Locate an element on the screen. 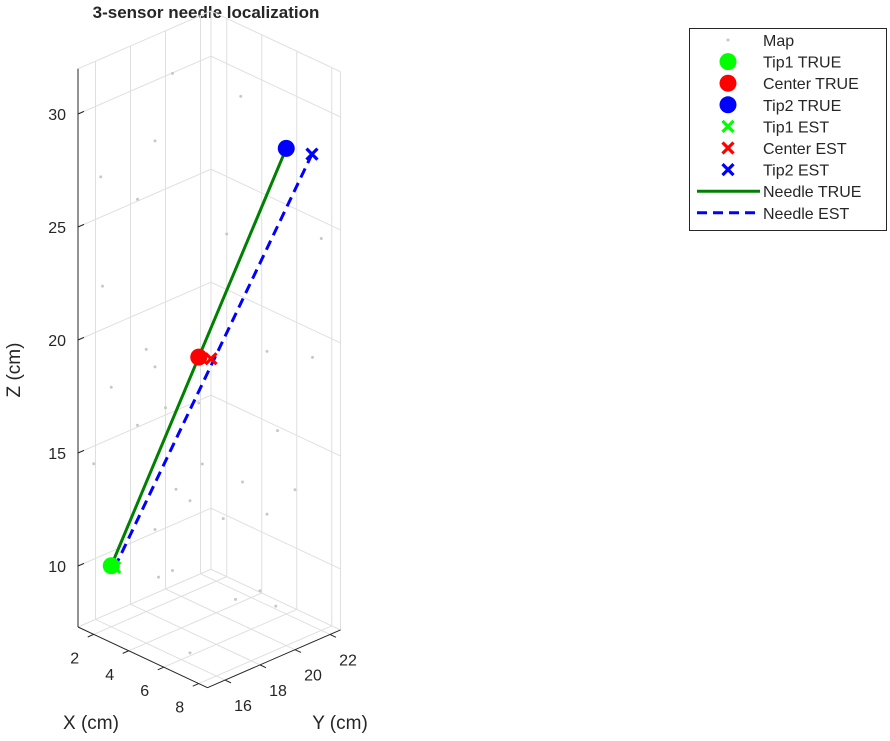  legend-label: Tip2 TRUE is located at coordinates (802, 106).